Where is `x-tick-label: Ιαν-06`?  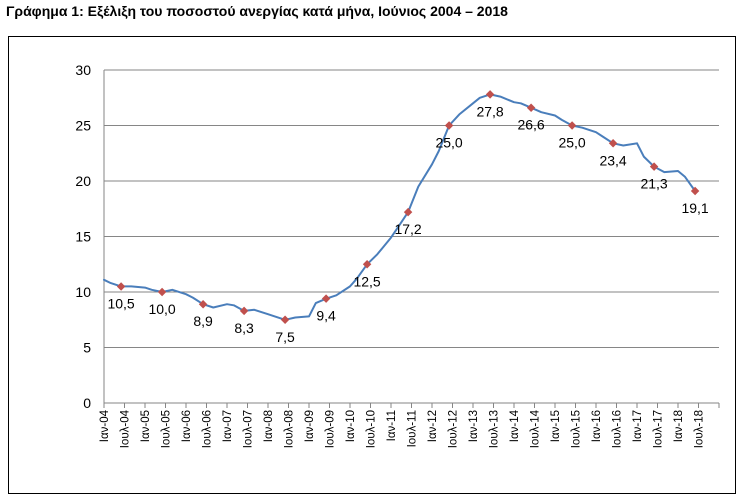 x-tick-label: Ιαν-06 is located at coordinates (187, 426).